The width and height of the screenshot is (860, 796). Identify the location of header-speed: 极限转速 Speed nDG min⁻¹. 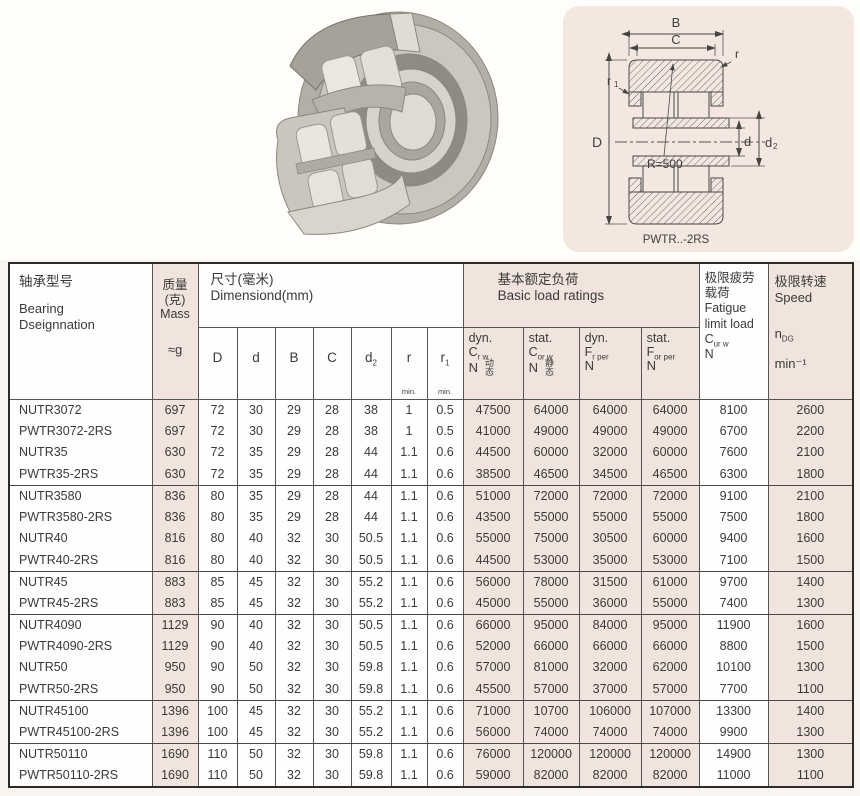
(810, 331).